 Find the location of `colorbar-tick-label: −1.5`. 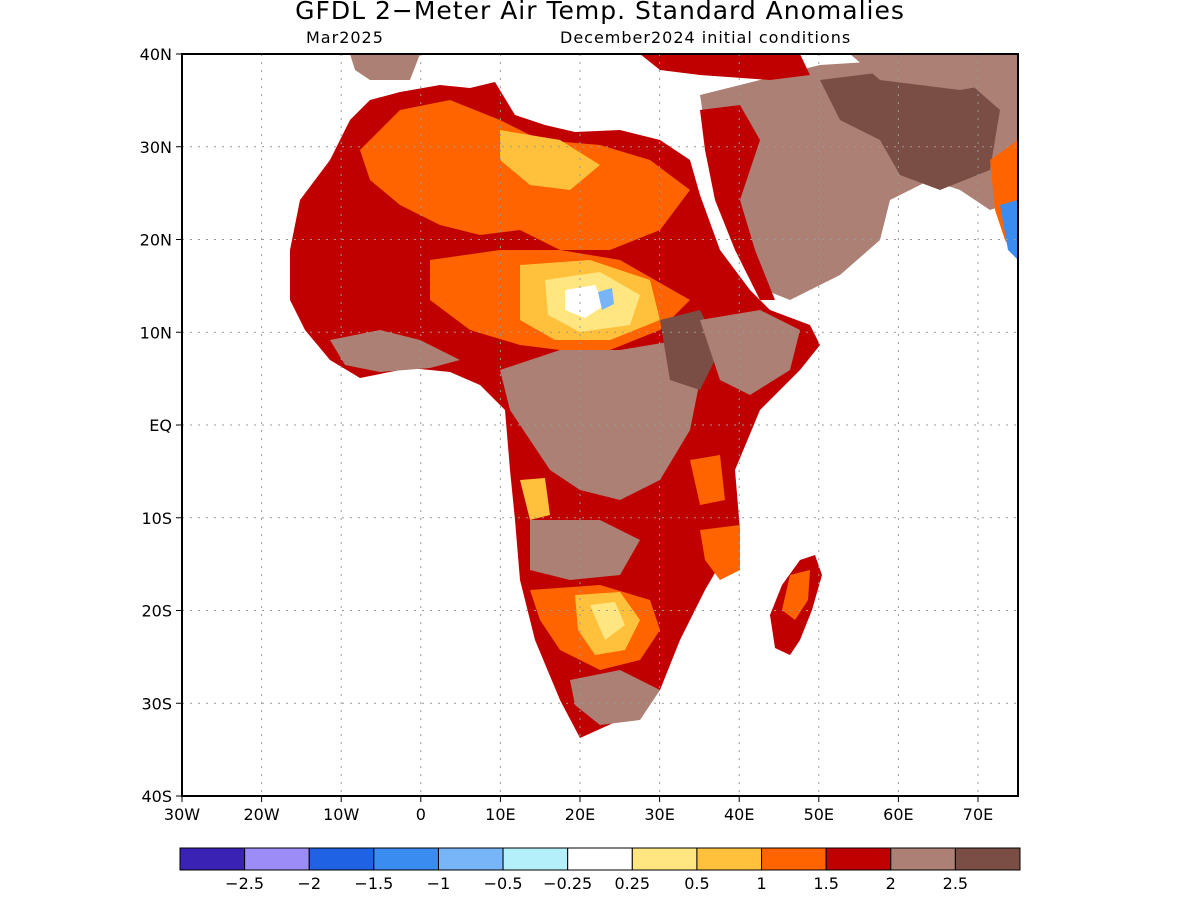

colorbar-tick-label: −1.5 is located at coordinates (373, 883).